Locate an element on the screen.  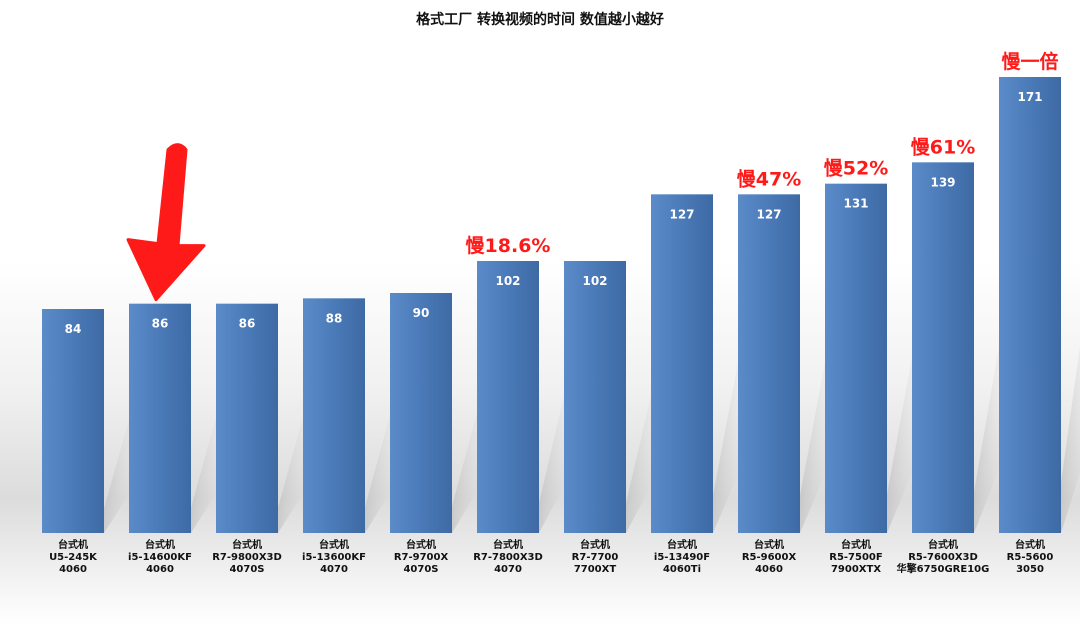
category-label: 3050 is located at coordinates (1030, 569).